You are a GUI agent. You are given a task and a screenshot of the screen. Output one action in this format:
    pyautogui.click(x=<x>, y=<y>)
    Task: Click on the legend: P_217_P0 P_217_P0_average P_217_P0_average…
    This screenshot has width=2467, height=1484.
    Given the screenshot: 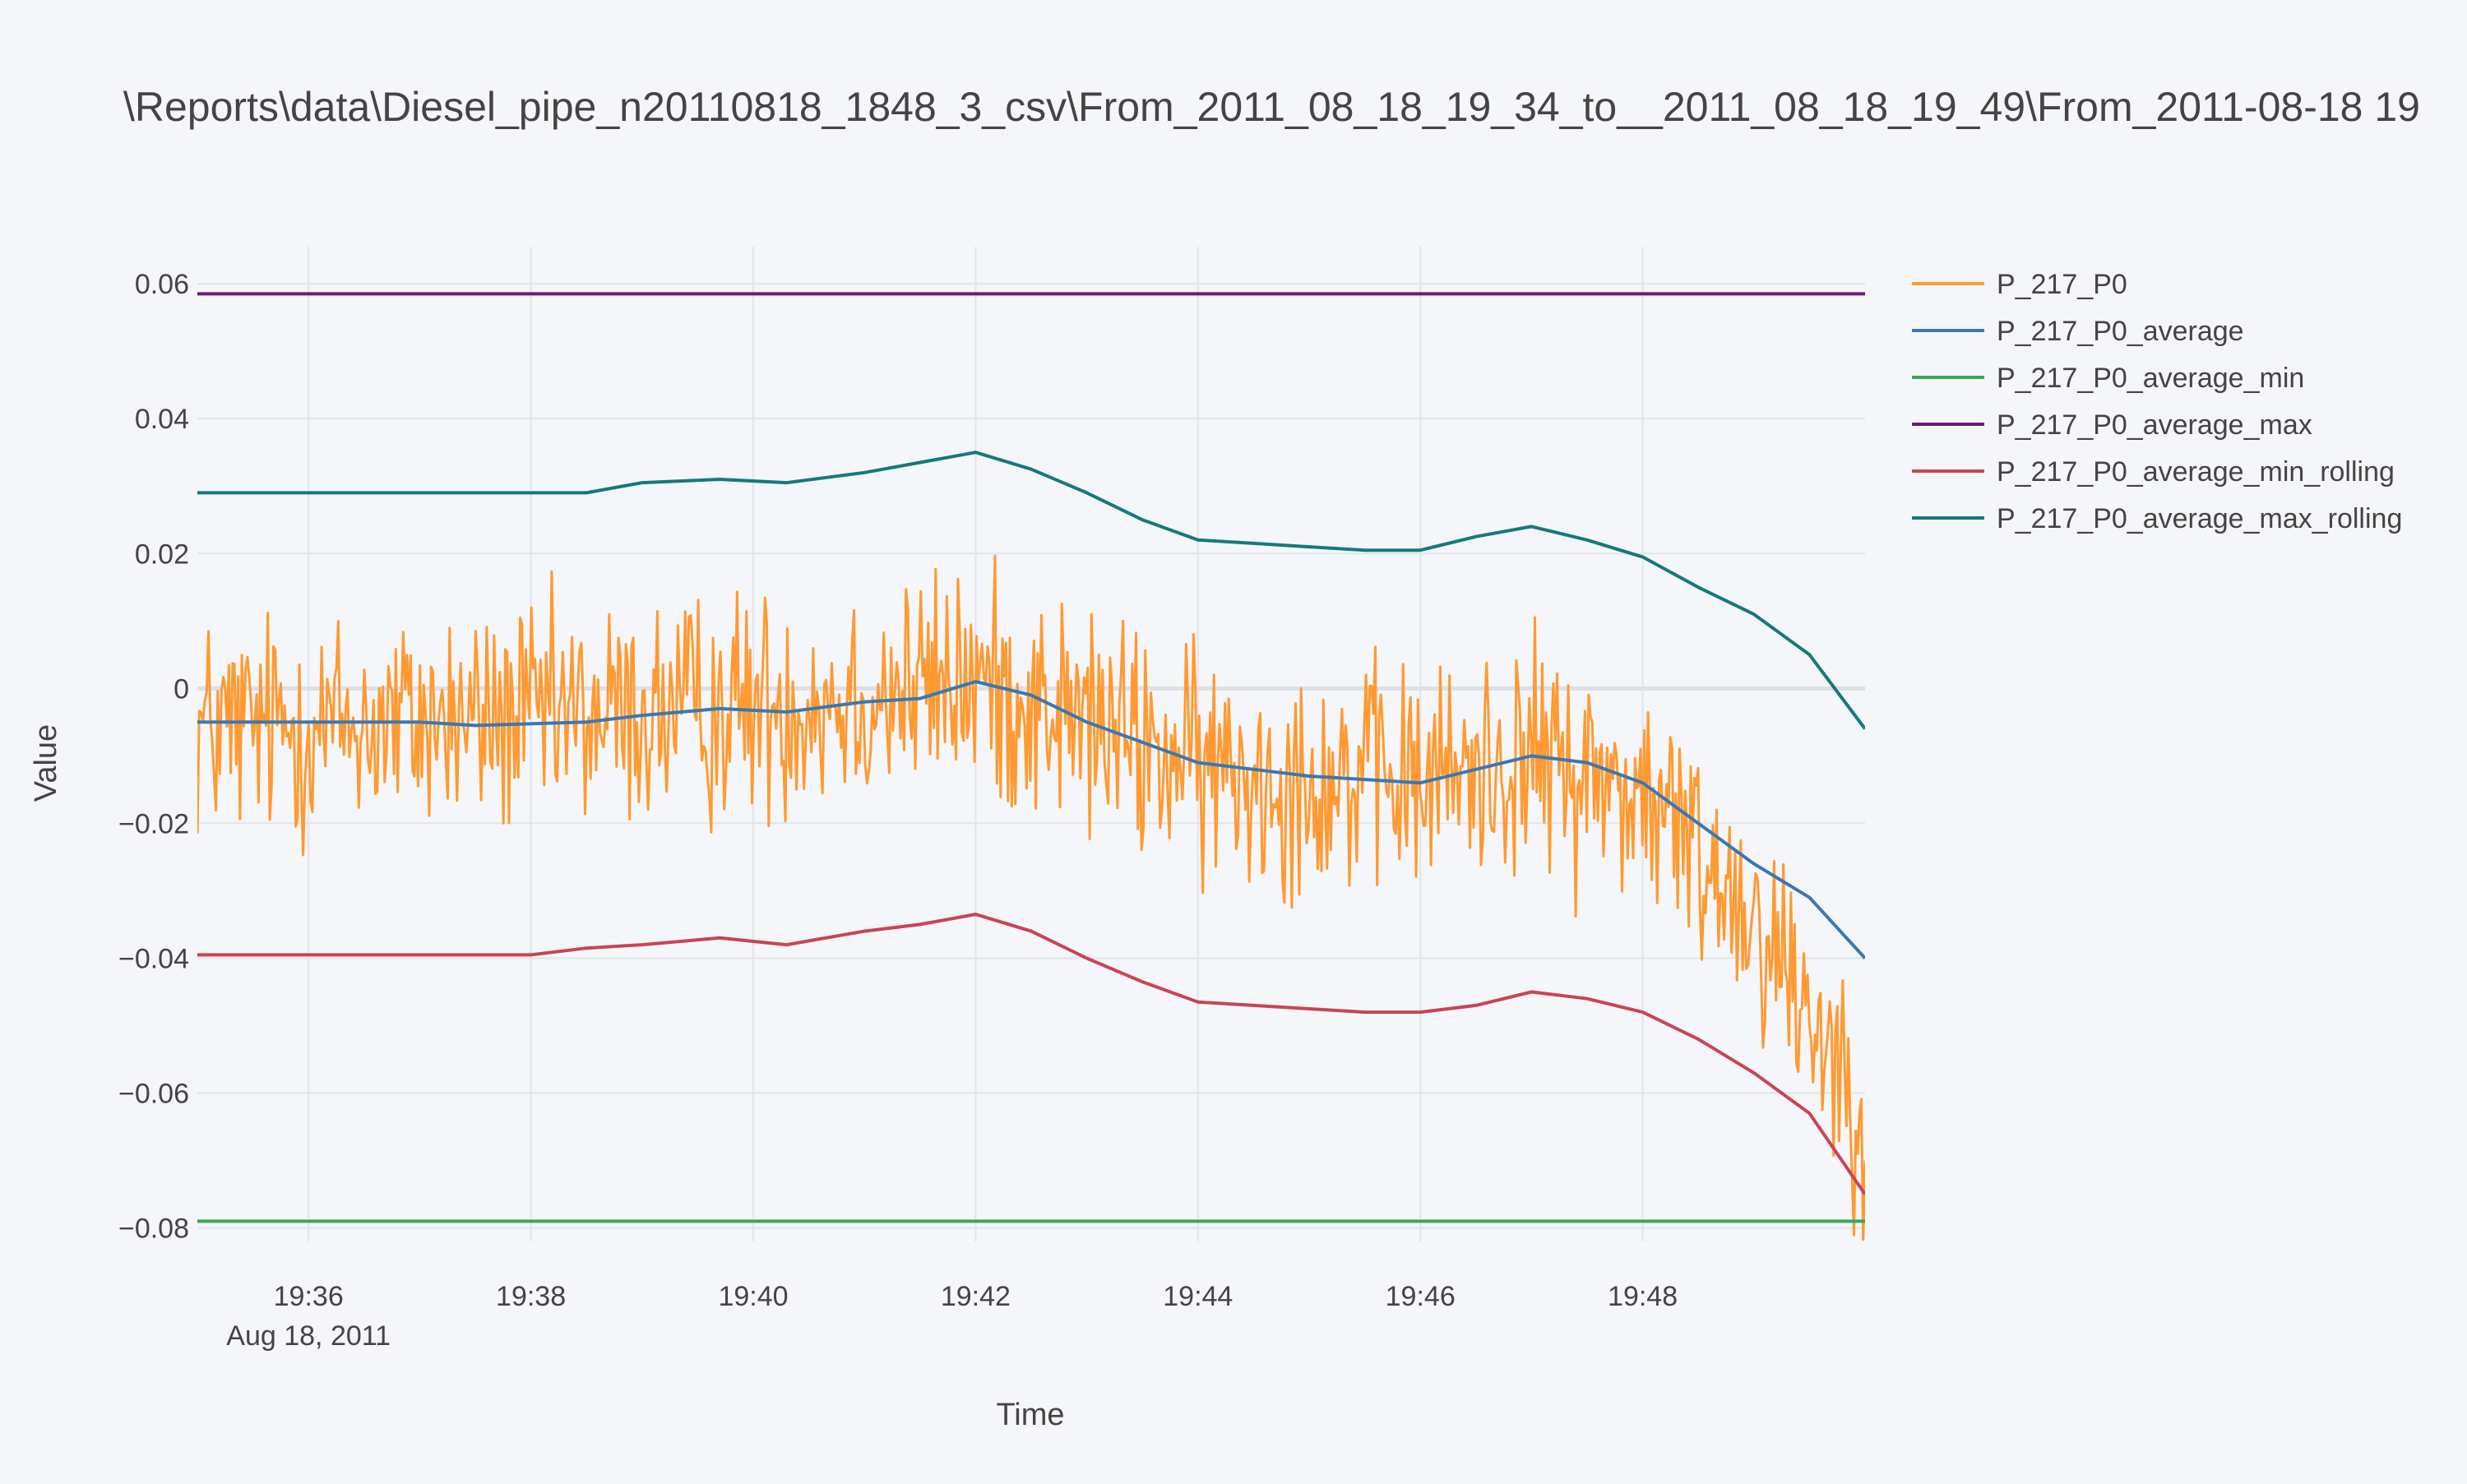 What is the action you would take?
    pyautogui.click(x=2157, y=402)
    